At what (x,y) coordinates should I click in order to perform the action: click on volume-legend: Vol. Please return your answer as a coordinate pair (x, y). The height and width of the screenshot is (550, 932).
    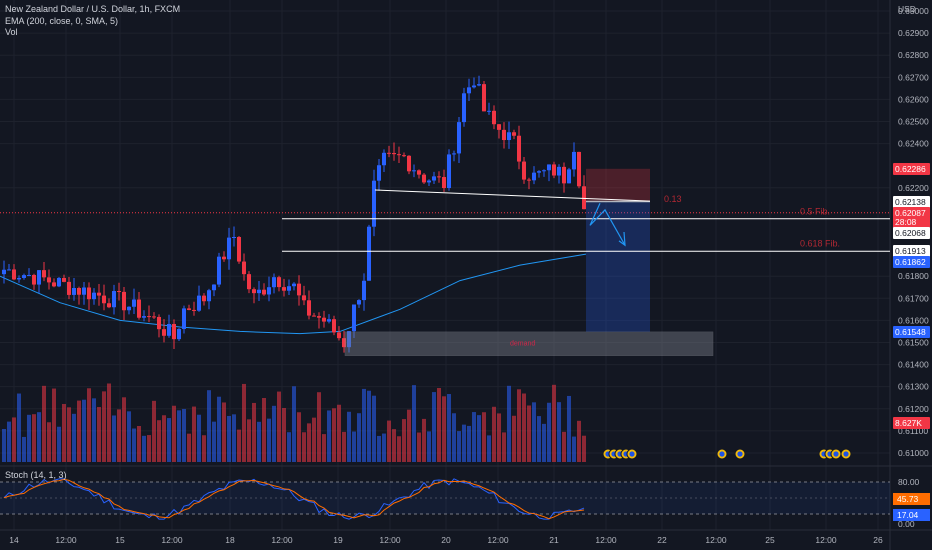
    Looking at the image, I should click on (11, 32).